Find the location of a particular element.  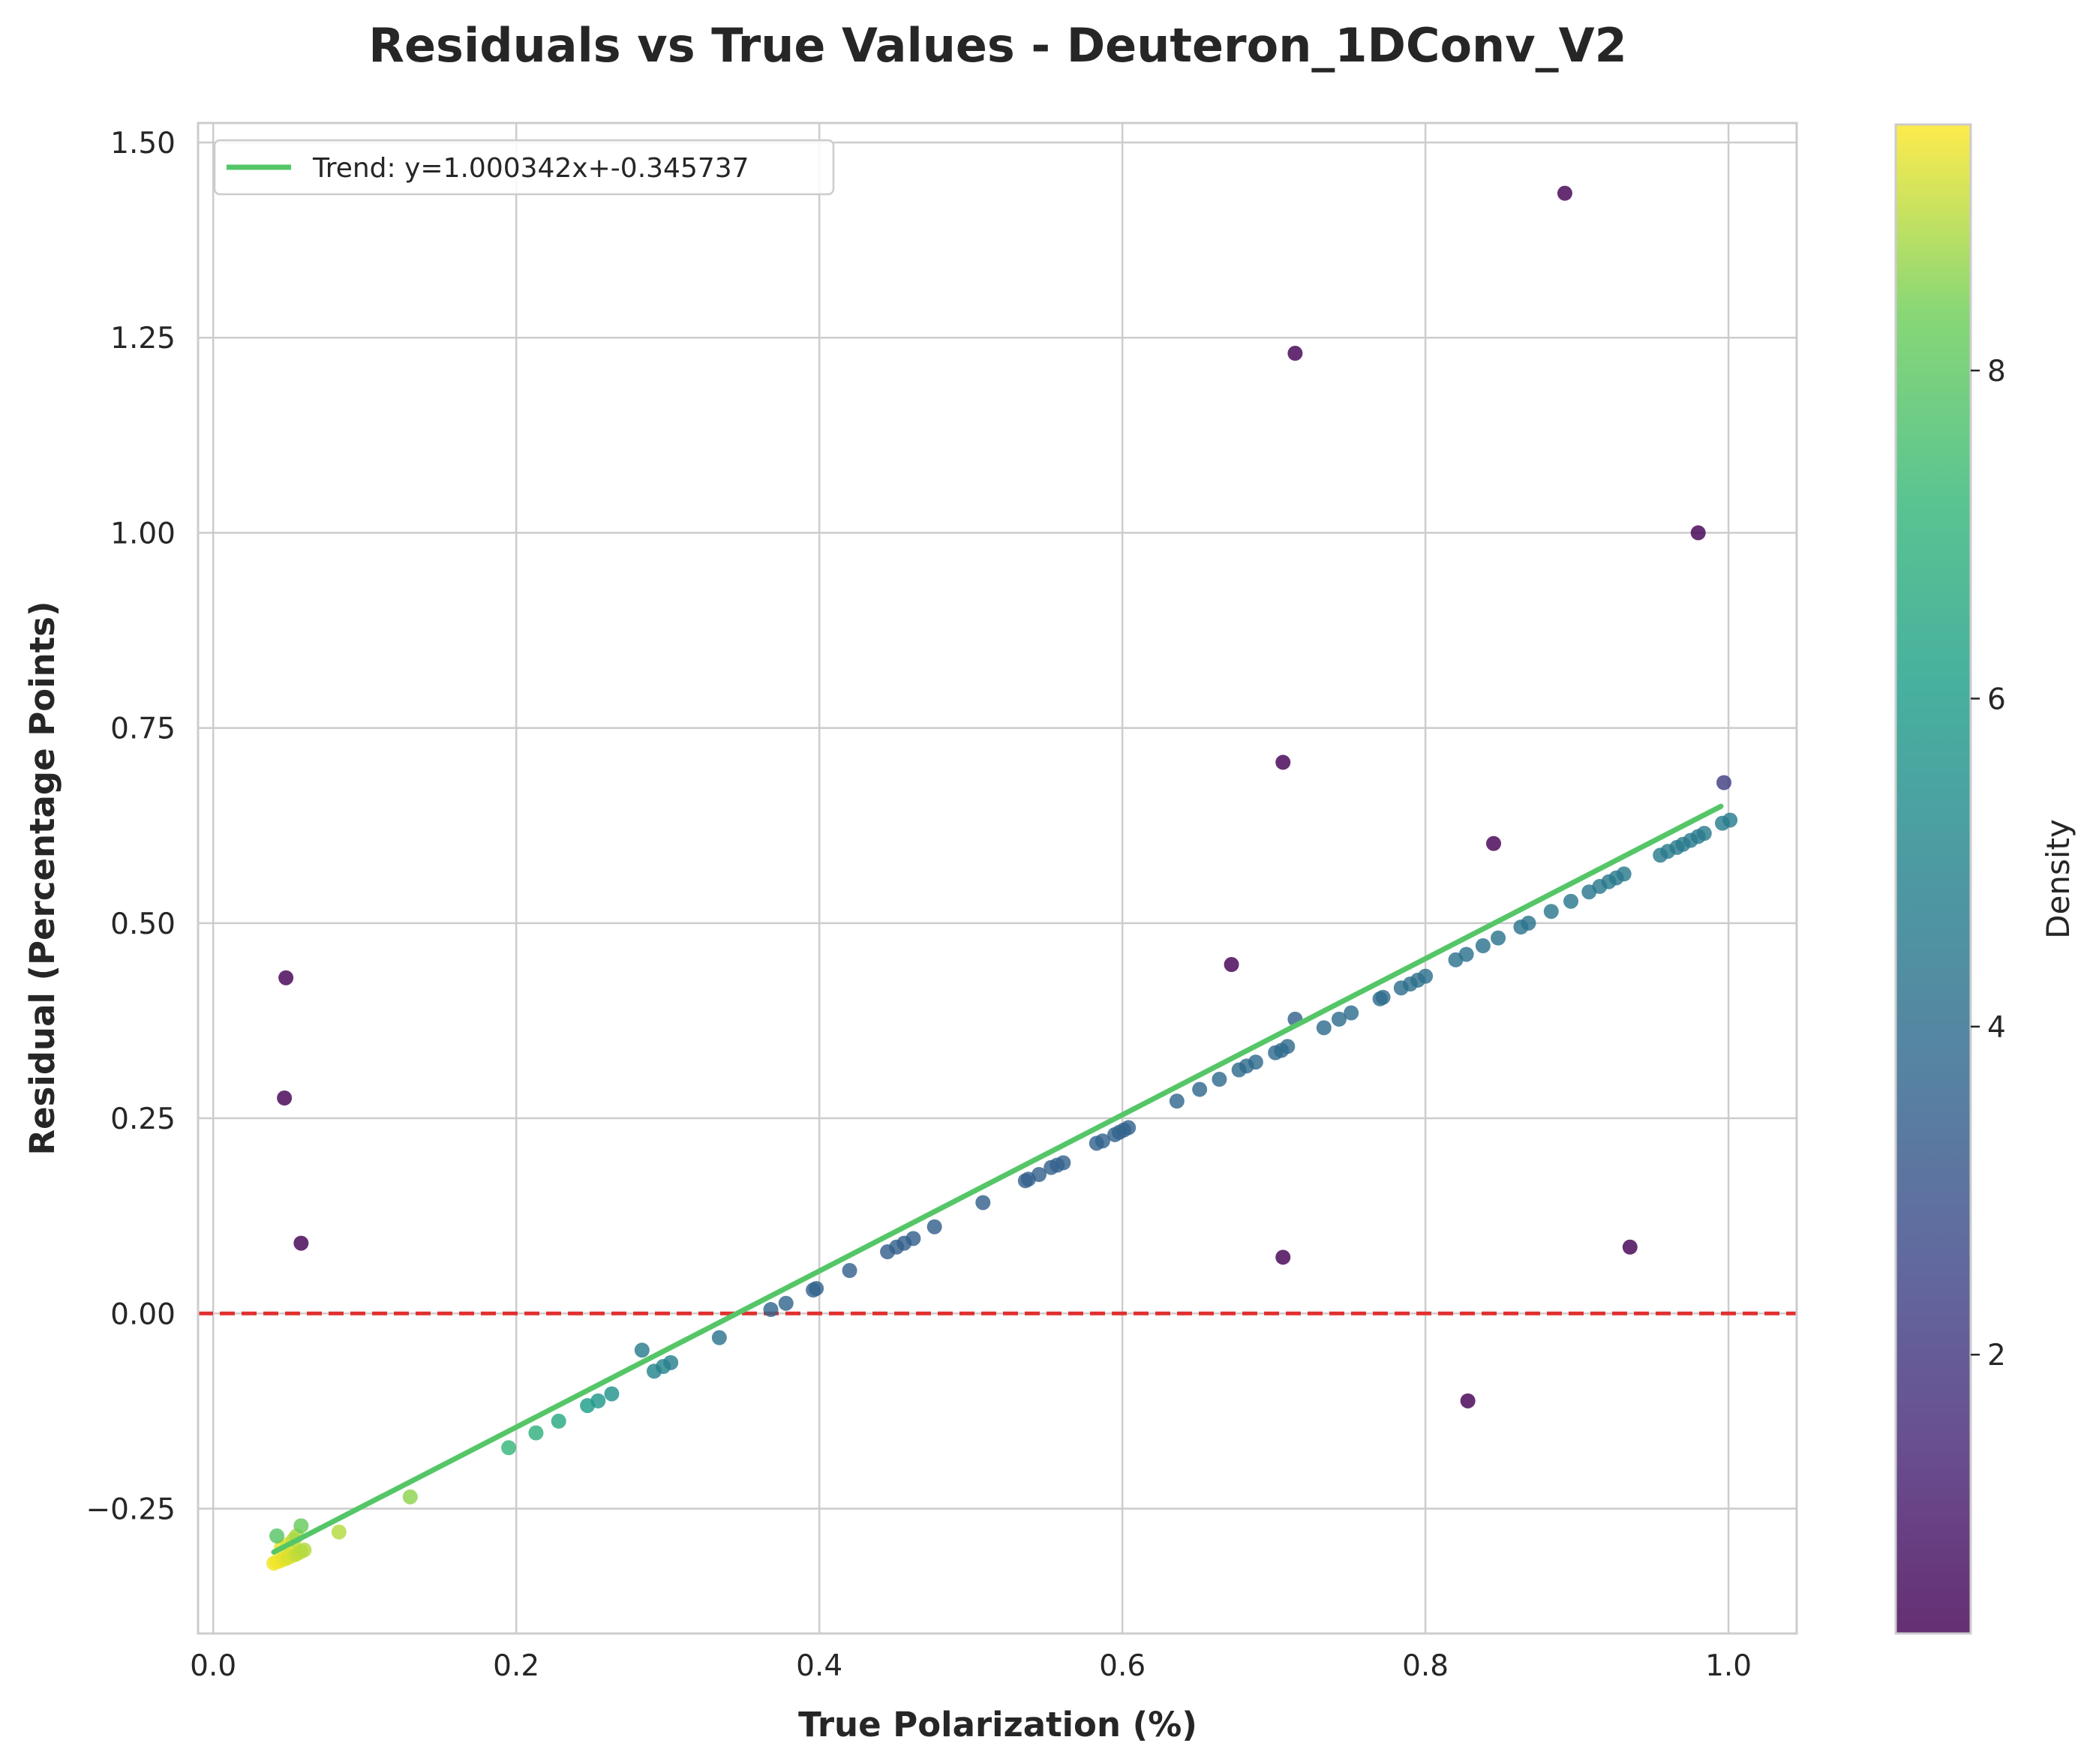

y-tick-label: −0.25 is located at coordinates (131, 1509).